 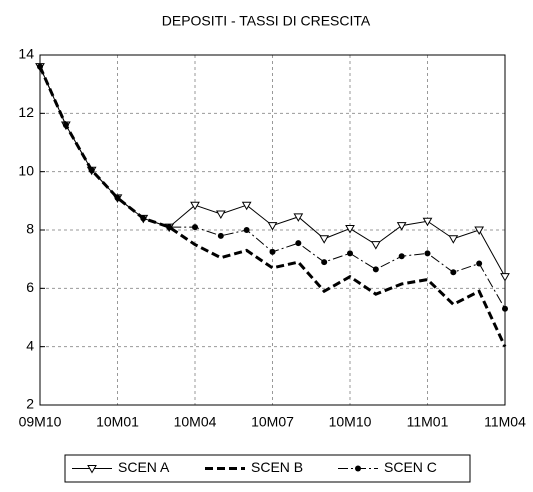 What do you see at coordinates (277, 467) in the screenshot?
I see `legend-label: SCEN B` at bounding box center [277, 467].